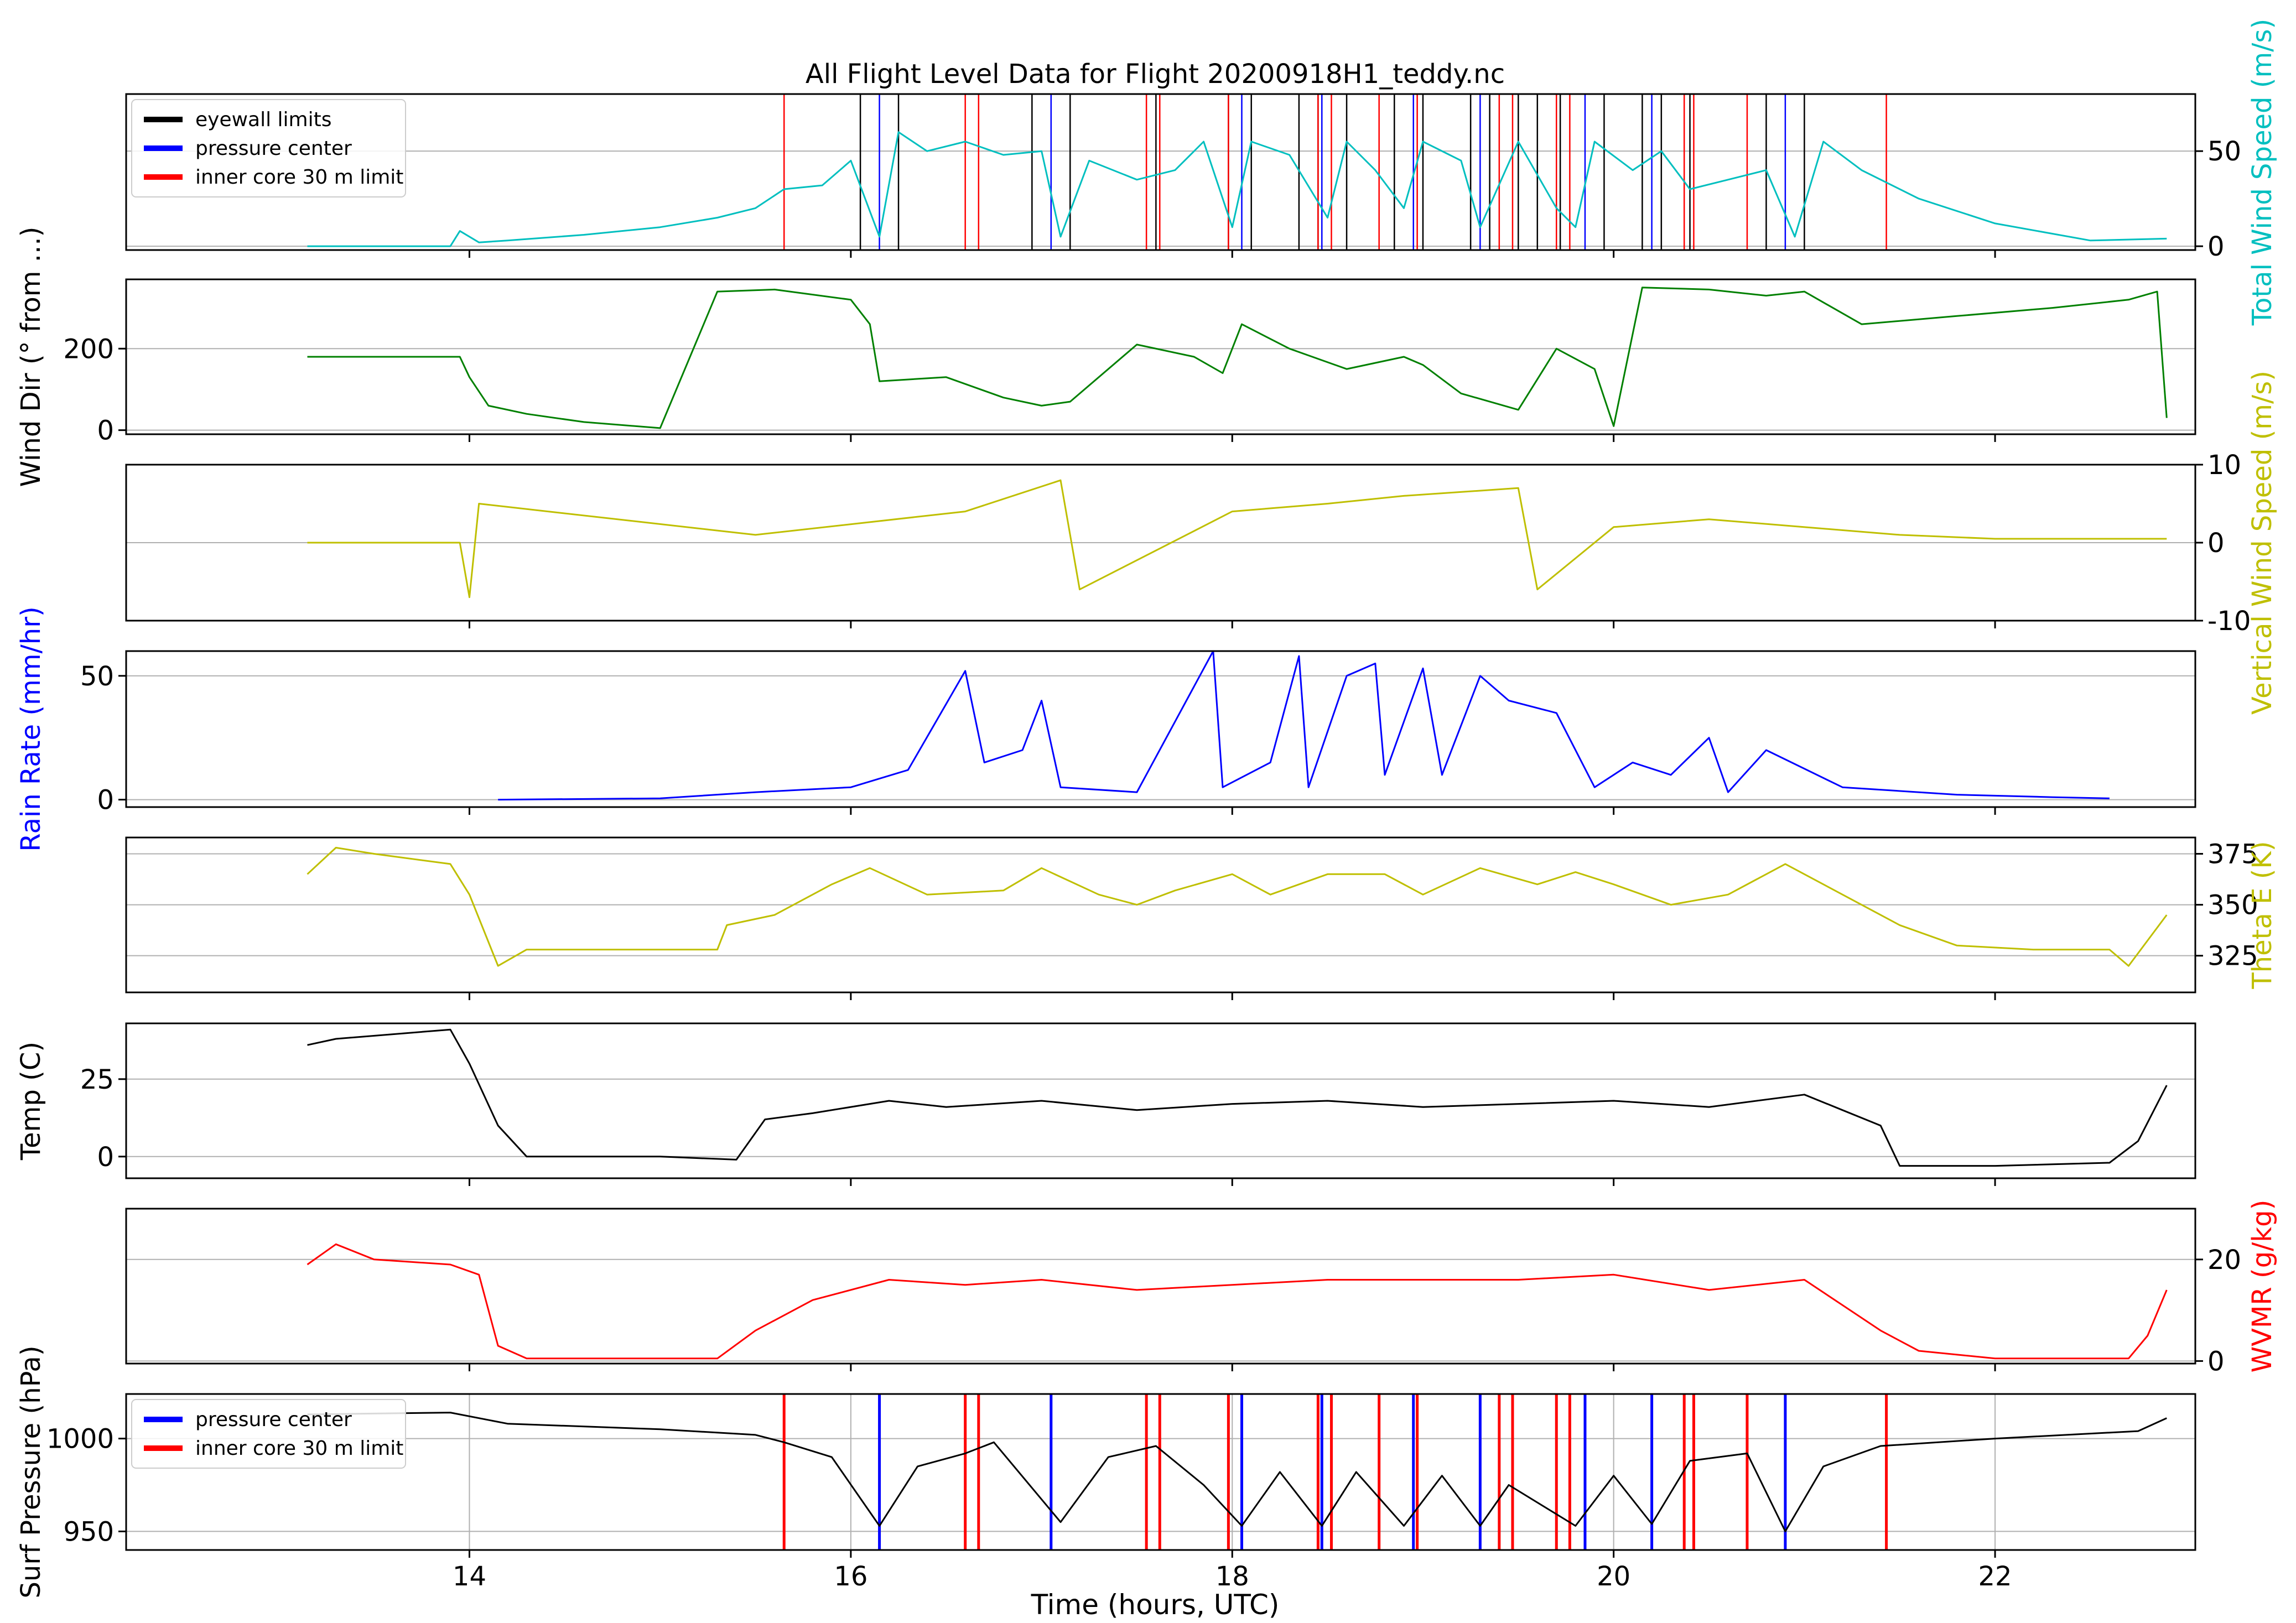  Describe the element at coordinates (470, 1576) in the screenshot. I see `x-tick-label: 14` at that location.